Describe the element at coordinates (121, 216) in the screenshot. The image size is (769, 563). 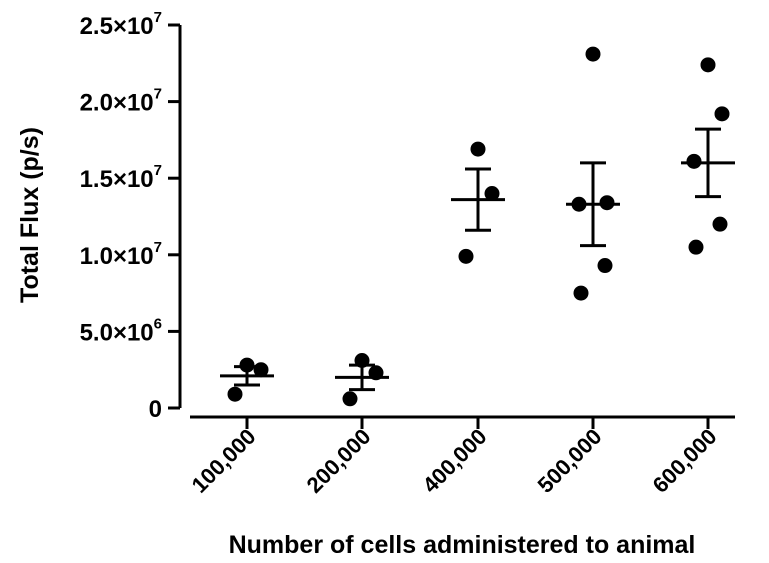
I see `y-tick-labels: 0 5.0×10⁶ 1.0×10⁷ 1.5×10⁷ 2.0×10⁷ 2.5×10⁷` at that location.